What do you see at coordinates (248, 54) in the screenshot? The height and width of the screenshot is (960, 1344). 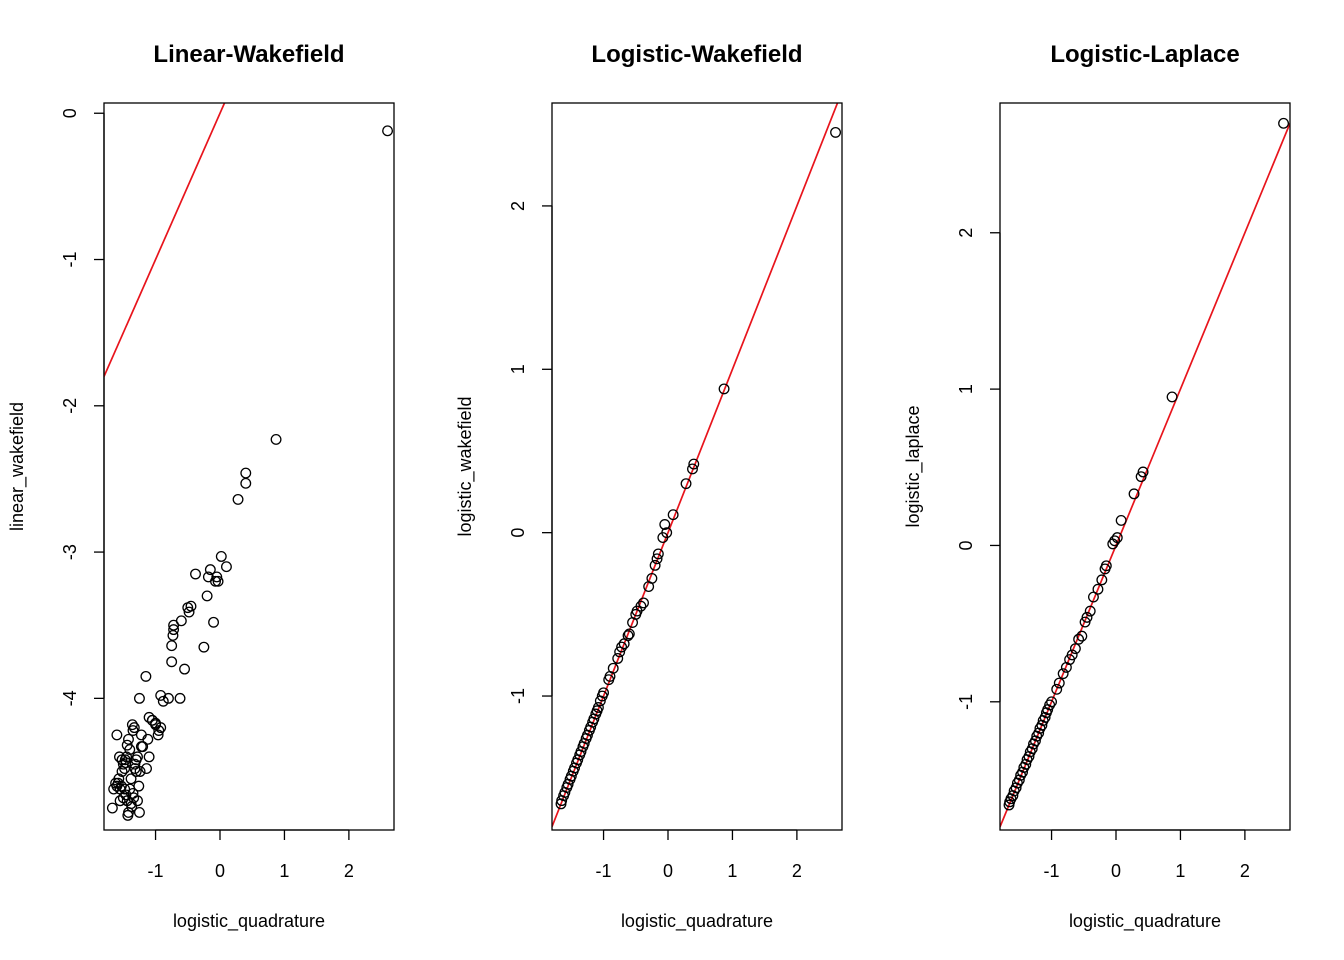 I see `chart-title: Linear-Wakefield` at bounding box center [248, 54].